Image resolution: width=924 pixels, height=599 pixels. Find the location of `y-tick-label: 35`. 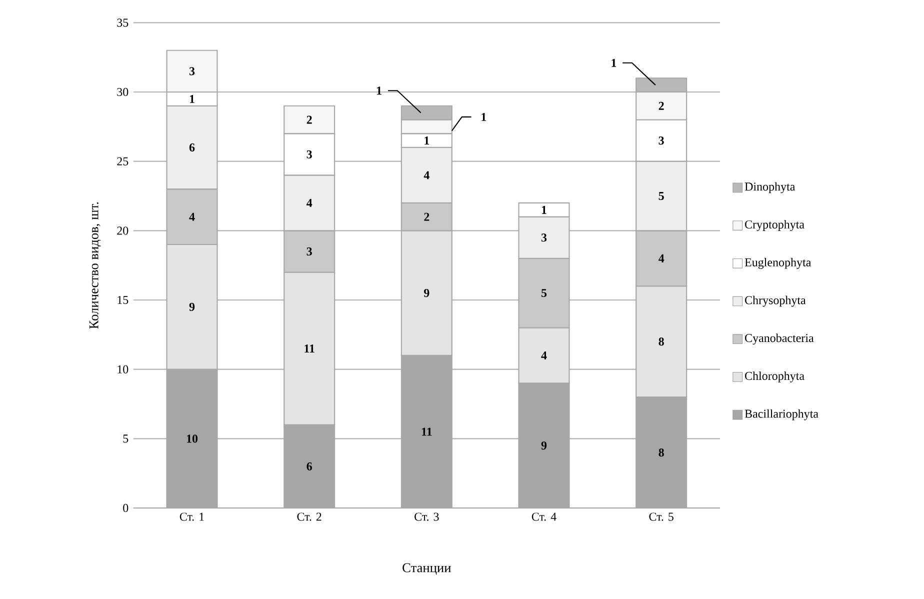

y-tick-label: 35 is located at coordinates (122, 22).